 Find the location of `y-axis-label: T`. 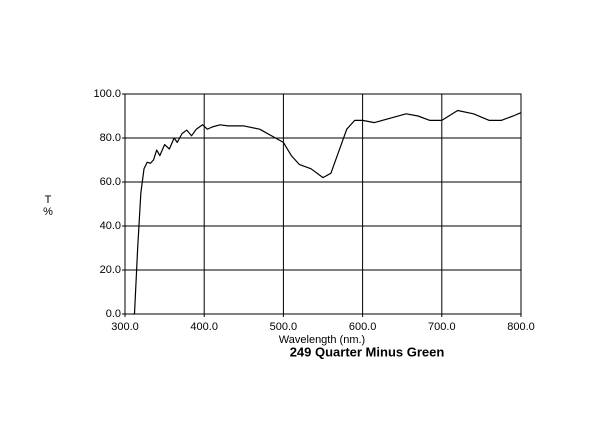

y-axis-label: T is located at coordinates (48, 200).